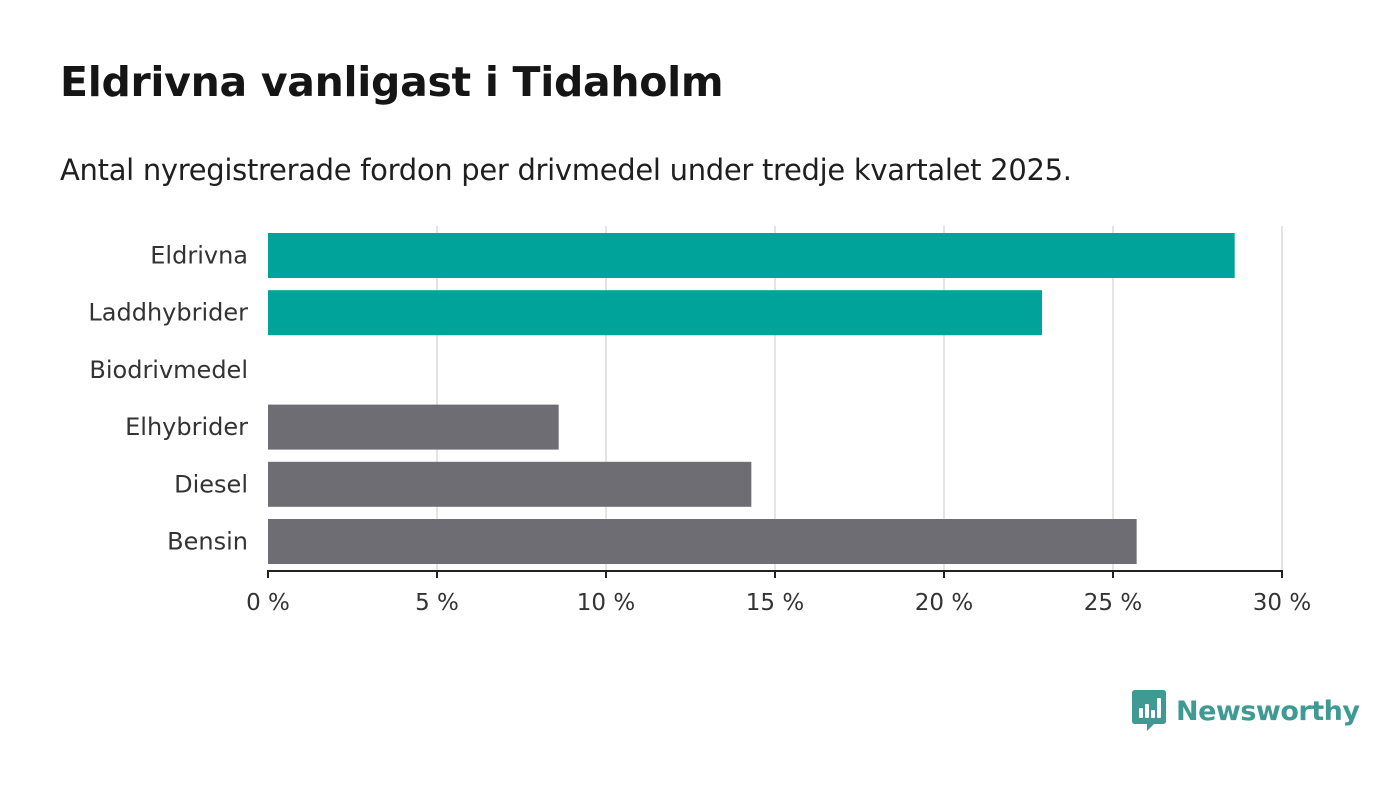 This screenshot has height=793, width=1400. I want to click on category-label: Laddhybrider, so click(168, 313).